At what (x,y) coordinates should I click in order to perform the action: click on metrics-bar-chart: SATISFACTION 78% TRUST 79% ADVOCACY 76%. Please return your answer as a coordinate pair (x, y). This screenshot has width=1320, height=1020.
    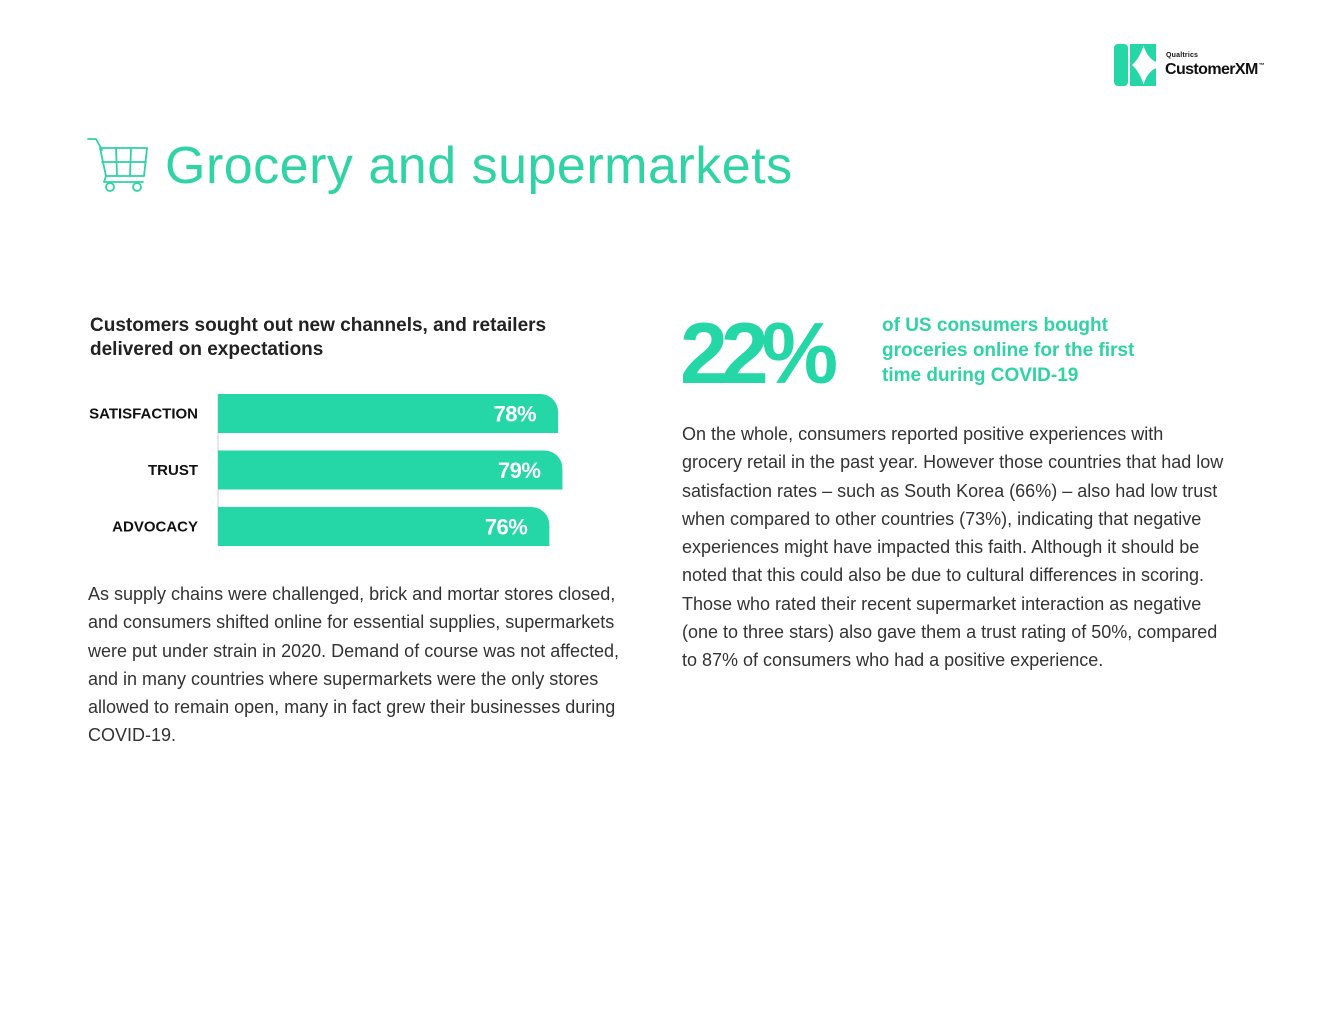
    Looking at the image, I should click on (326, 470).